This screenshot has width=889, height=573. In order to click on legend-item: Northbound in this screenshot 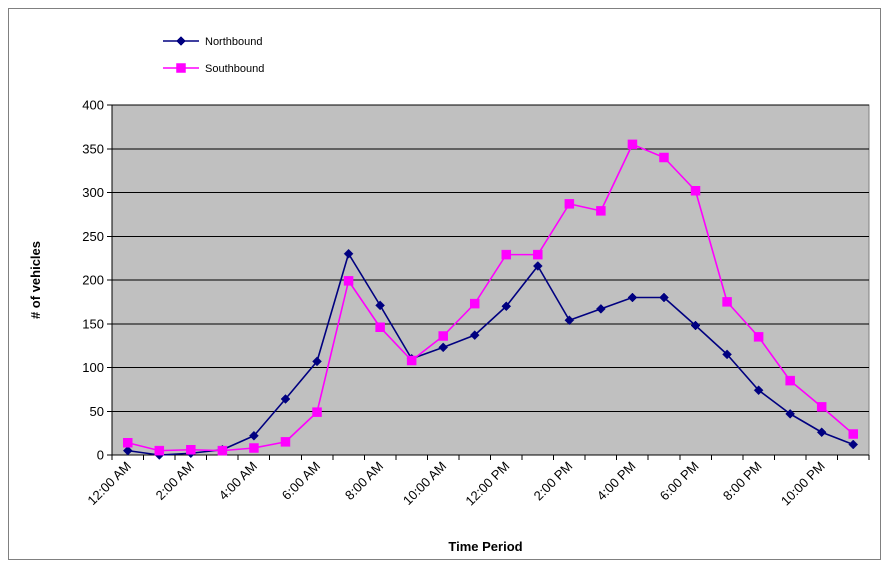, I will do `click(213, 42)`.